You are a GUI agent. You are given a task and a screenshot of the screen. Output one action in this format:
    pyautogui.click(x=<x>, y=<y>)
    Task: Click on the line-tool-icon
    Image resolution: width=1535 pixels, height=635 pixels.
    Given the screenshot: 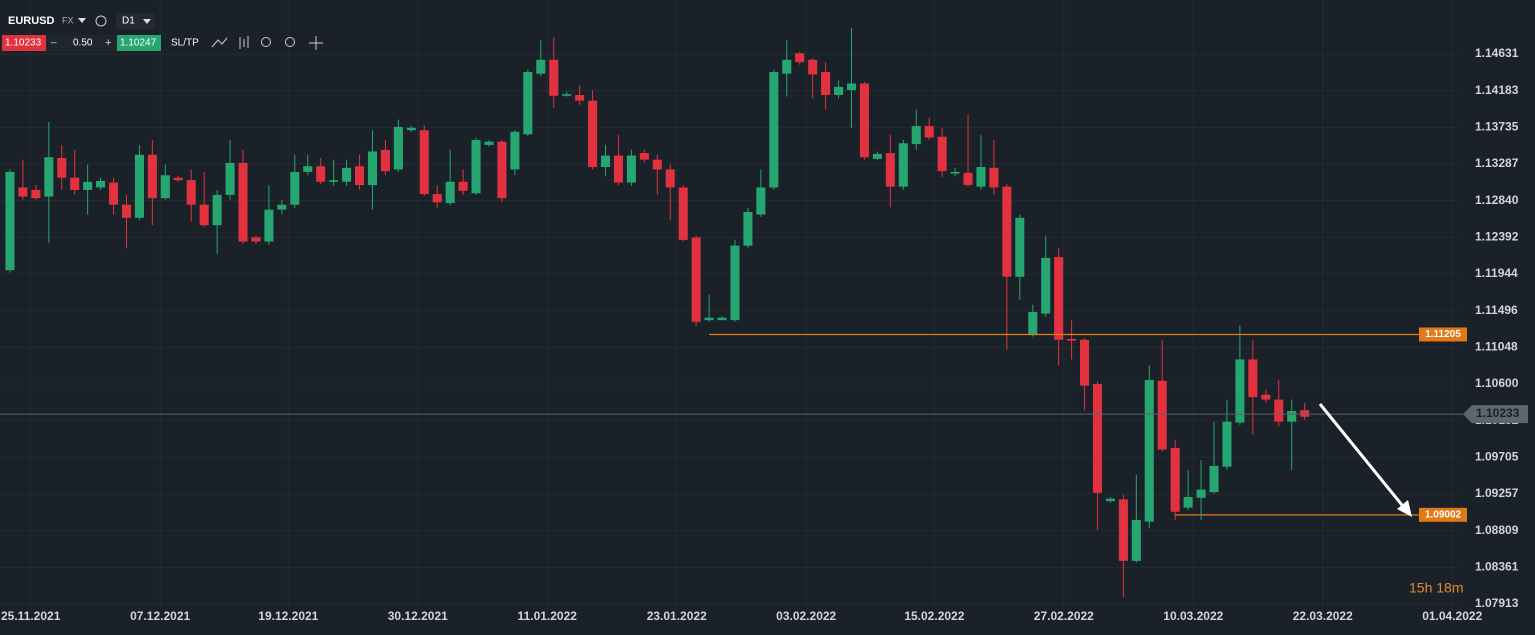 What is the action you would take?
    pyautogui.click(x=219, y=42)
    